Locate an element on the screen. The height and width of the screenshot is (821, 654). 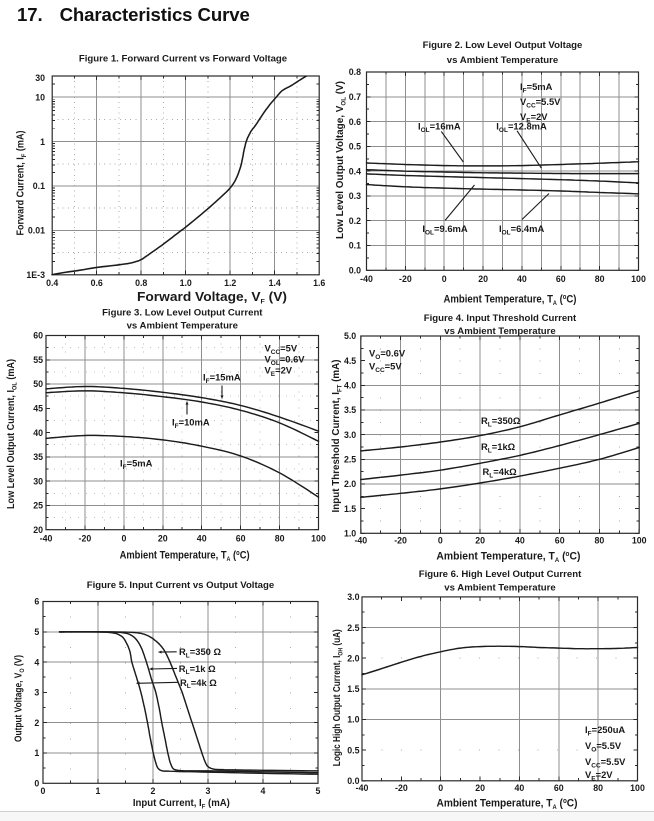
svg-text: IOL=16mA is located at coordinates (439, 127).